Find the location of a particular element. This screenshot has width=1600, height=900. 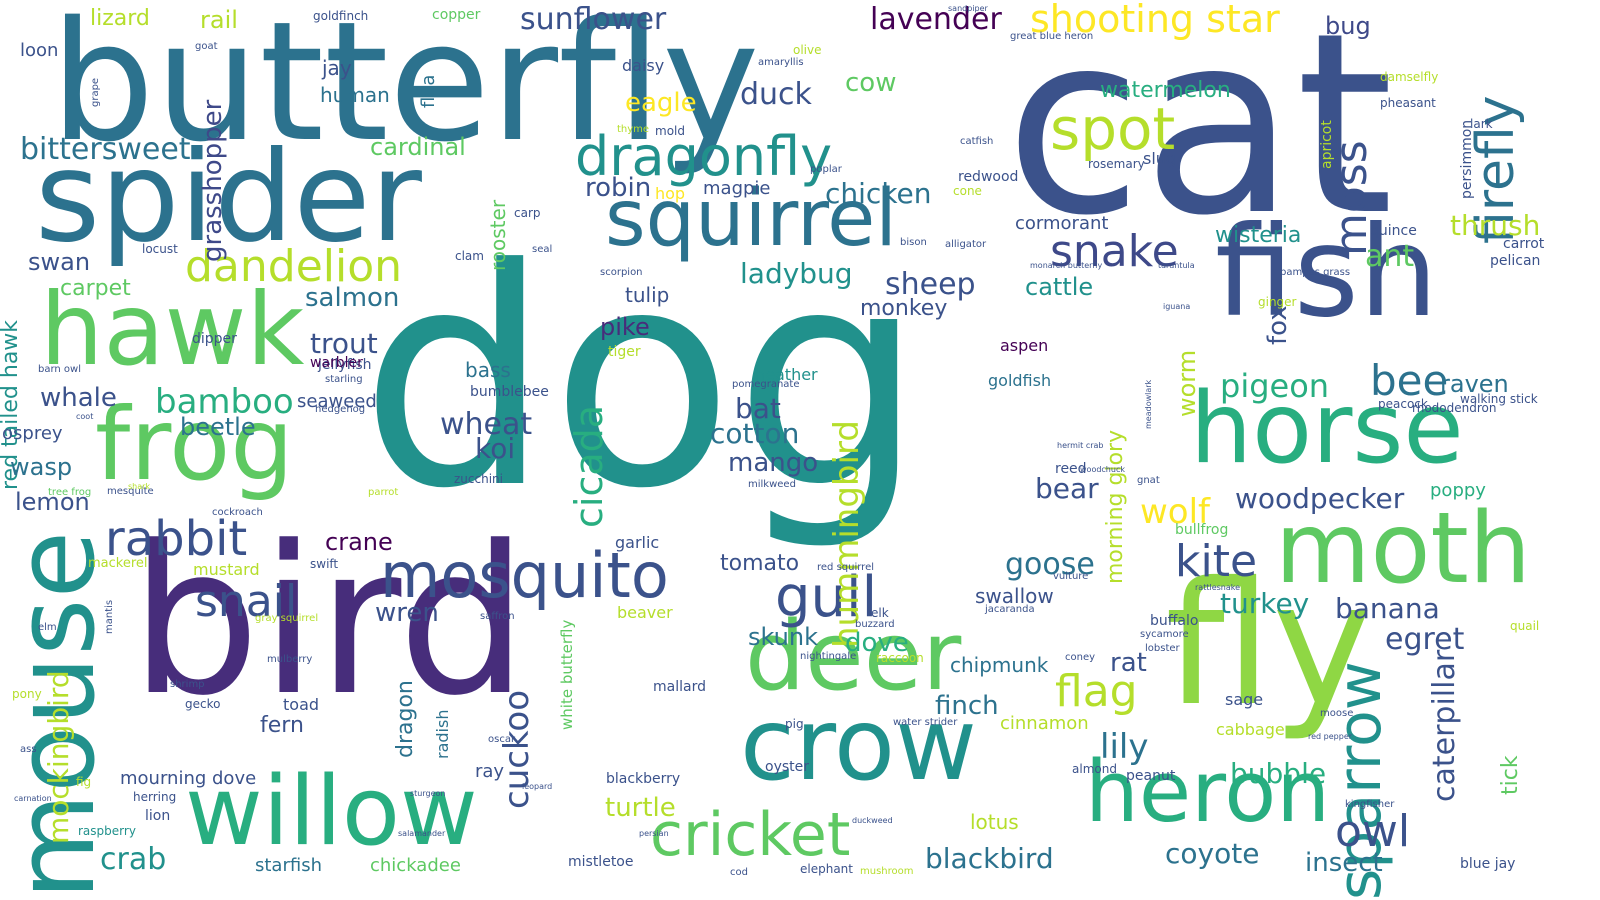

word-copper: copper is located at coordinates (456, 15).